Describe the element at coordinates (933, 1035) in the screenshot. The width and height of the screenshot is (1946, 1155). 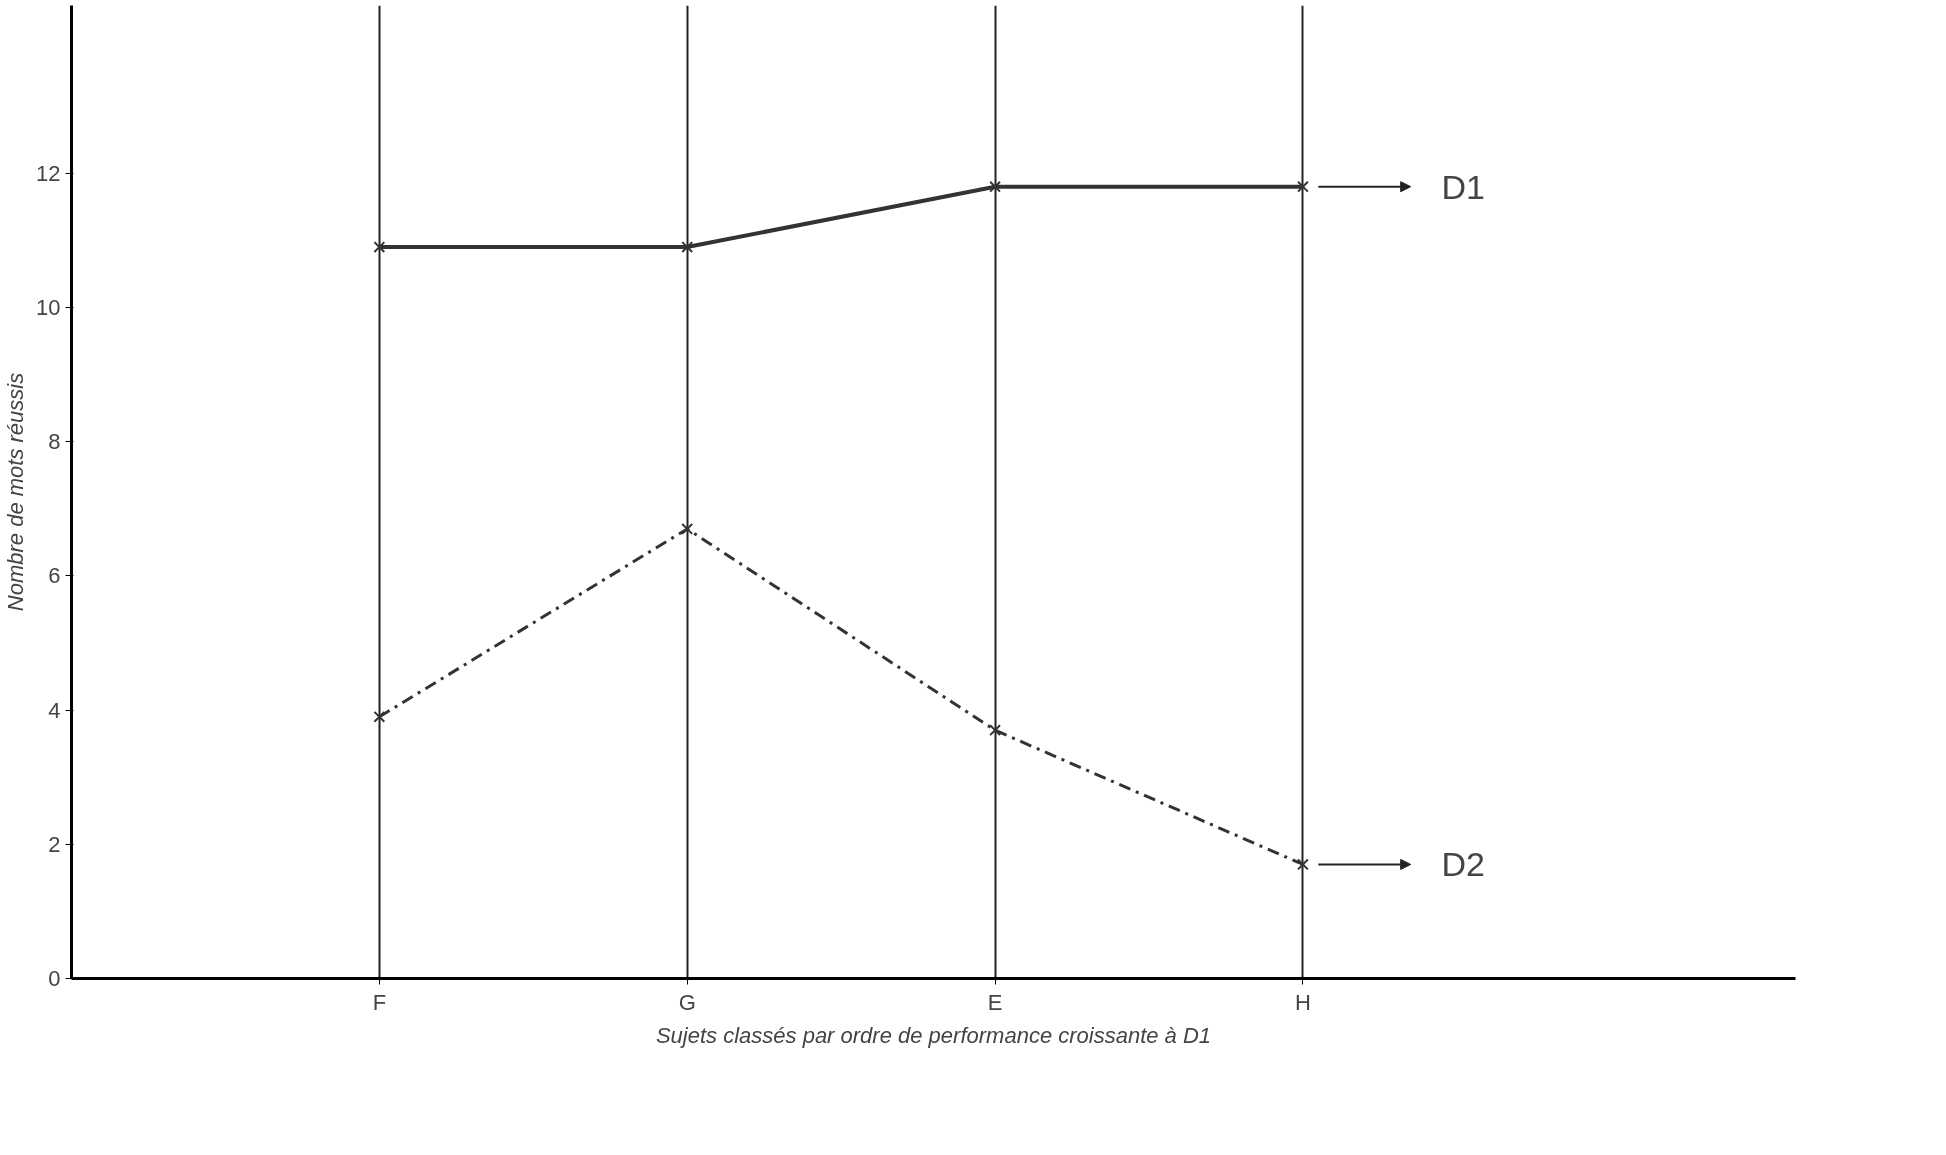
I see `x-axis-title: Sujets classés par ordre de performance croissante à D1` at that location.